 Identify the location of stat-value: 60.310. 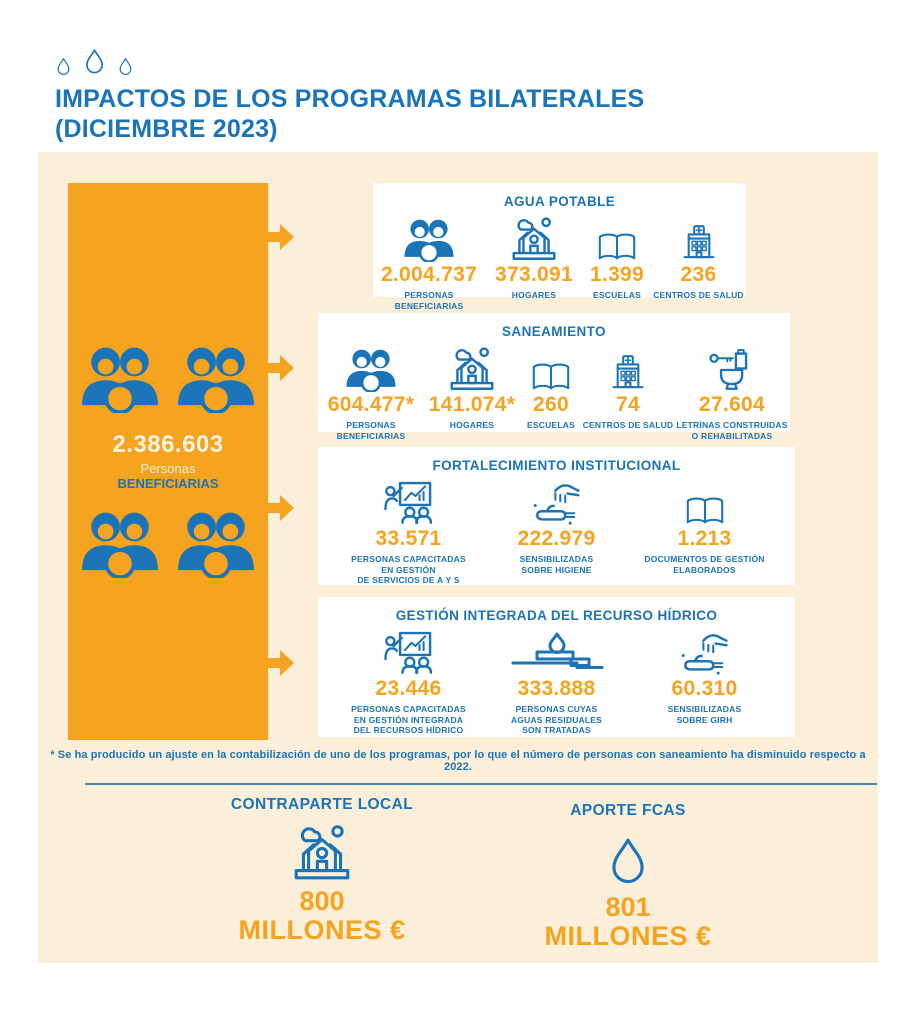
(704, 688).